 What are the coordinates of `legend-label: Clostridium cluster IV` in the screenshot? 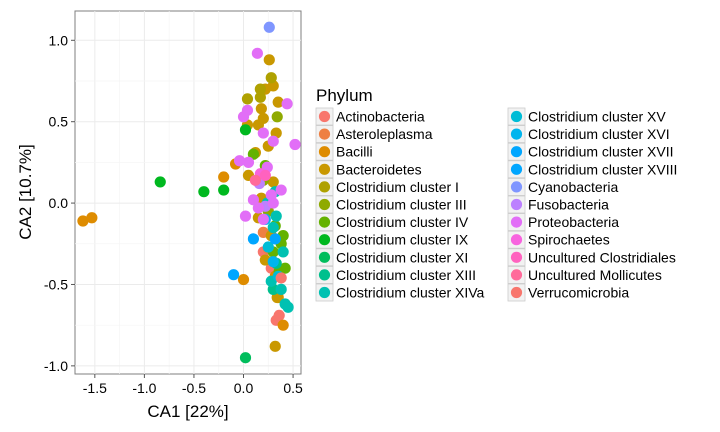 It's located at (402, 222).